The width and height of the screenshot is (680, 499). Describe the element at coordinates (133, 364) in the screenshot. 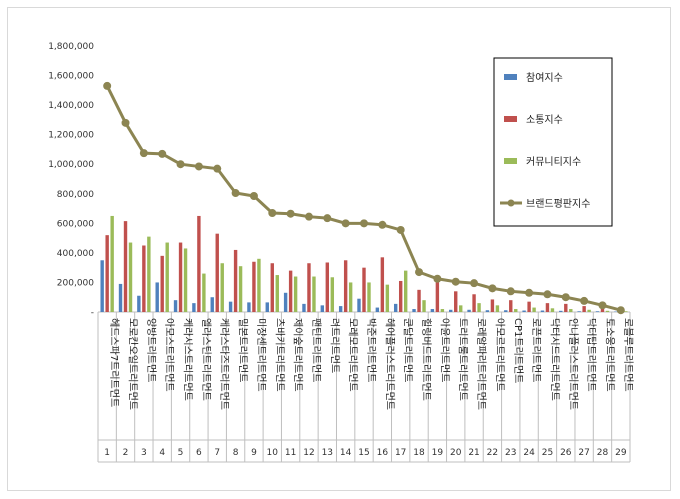

I see `category-label: 모로칸오일트리트먼트` at that location.